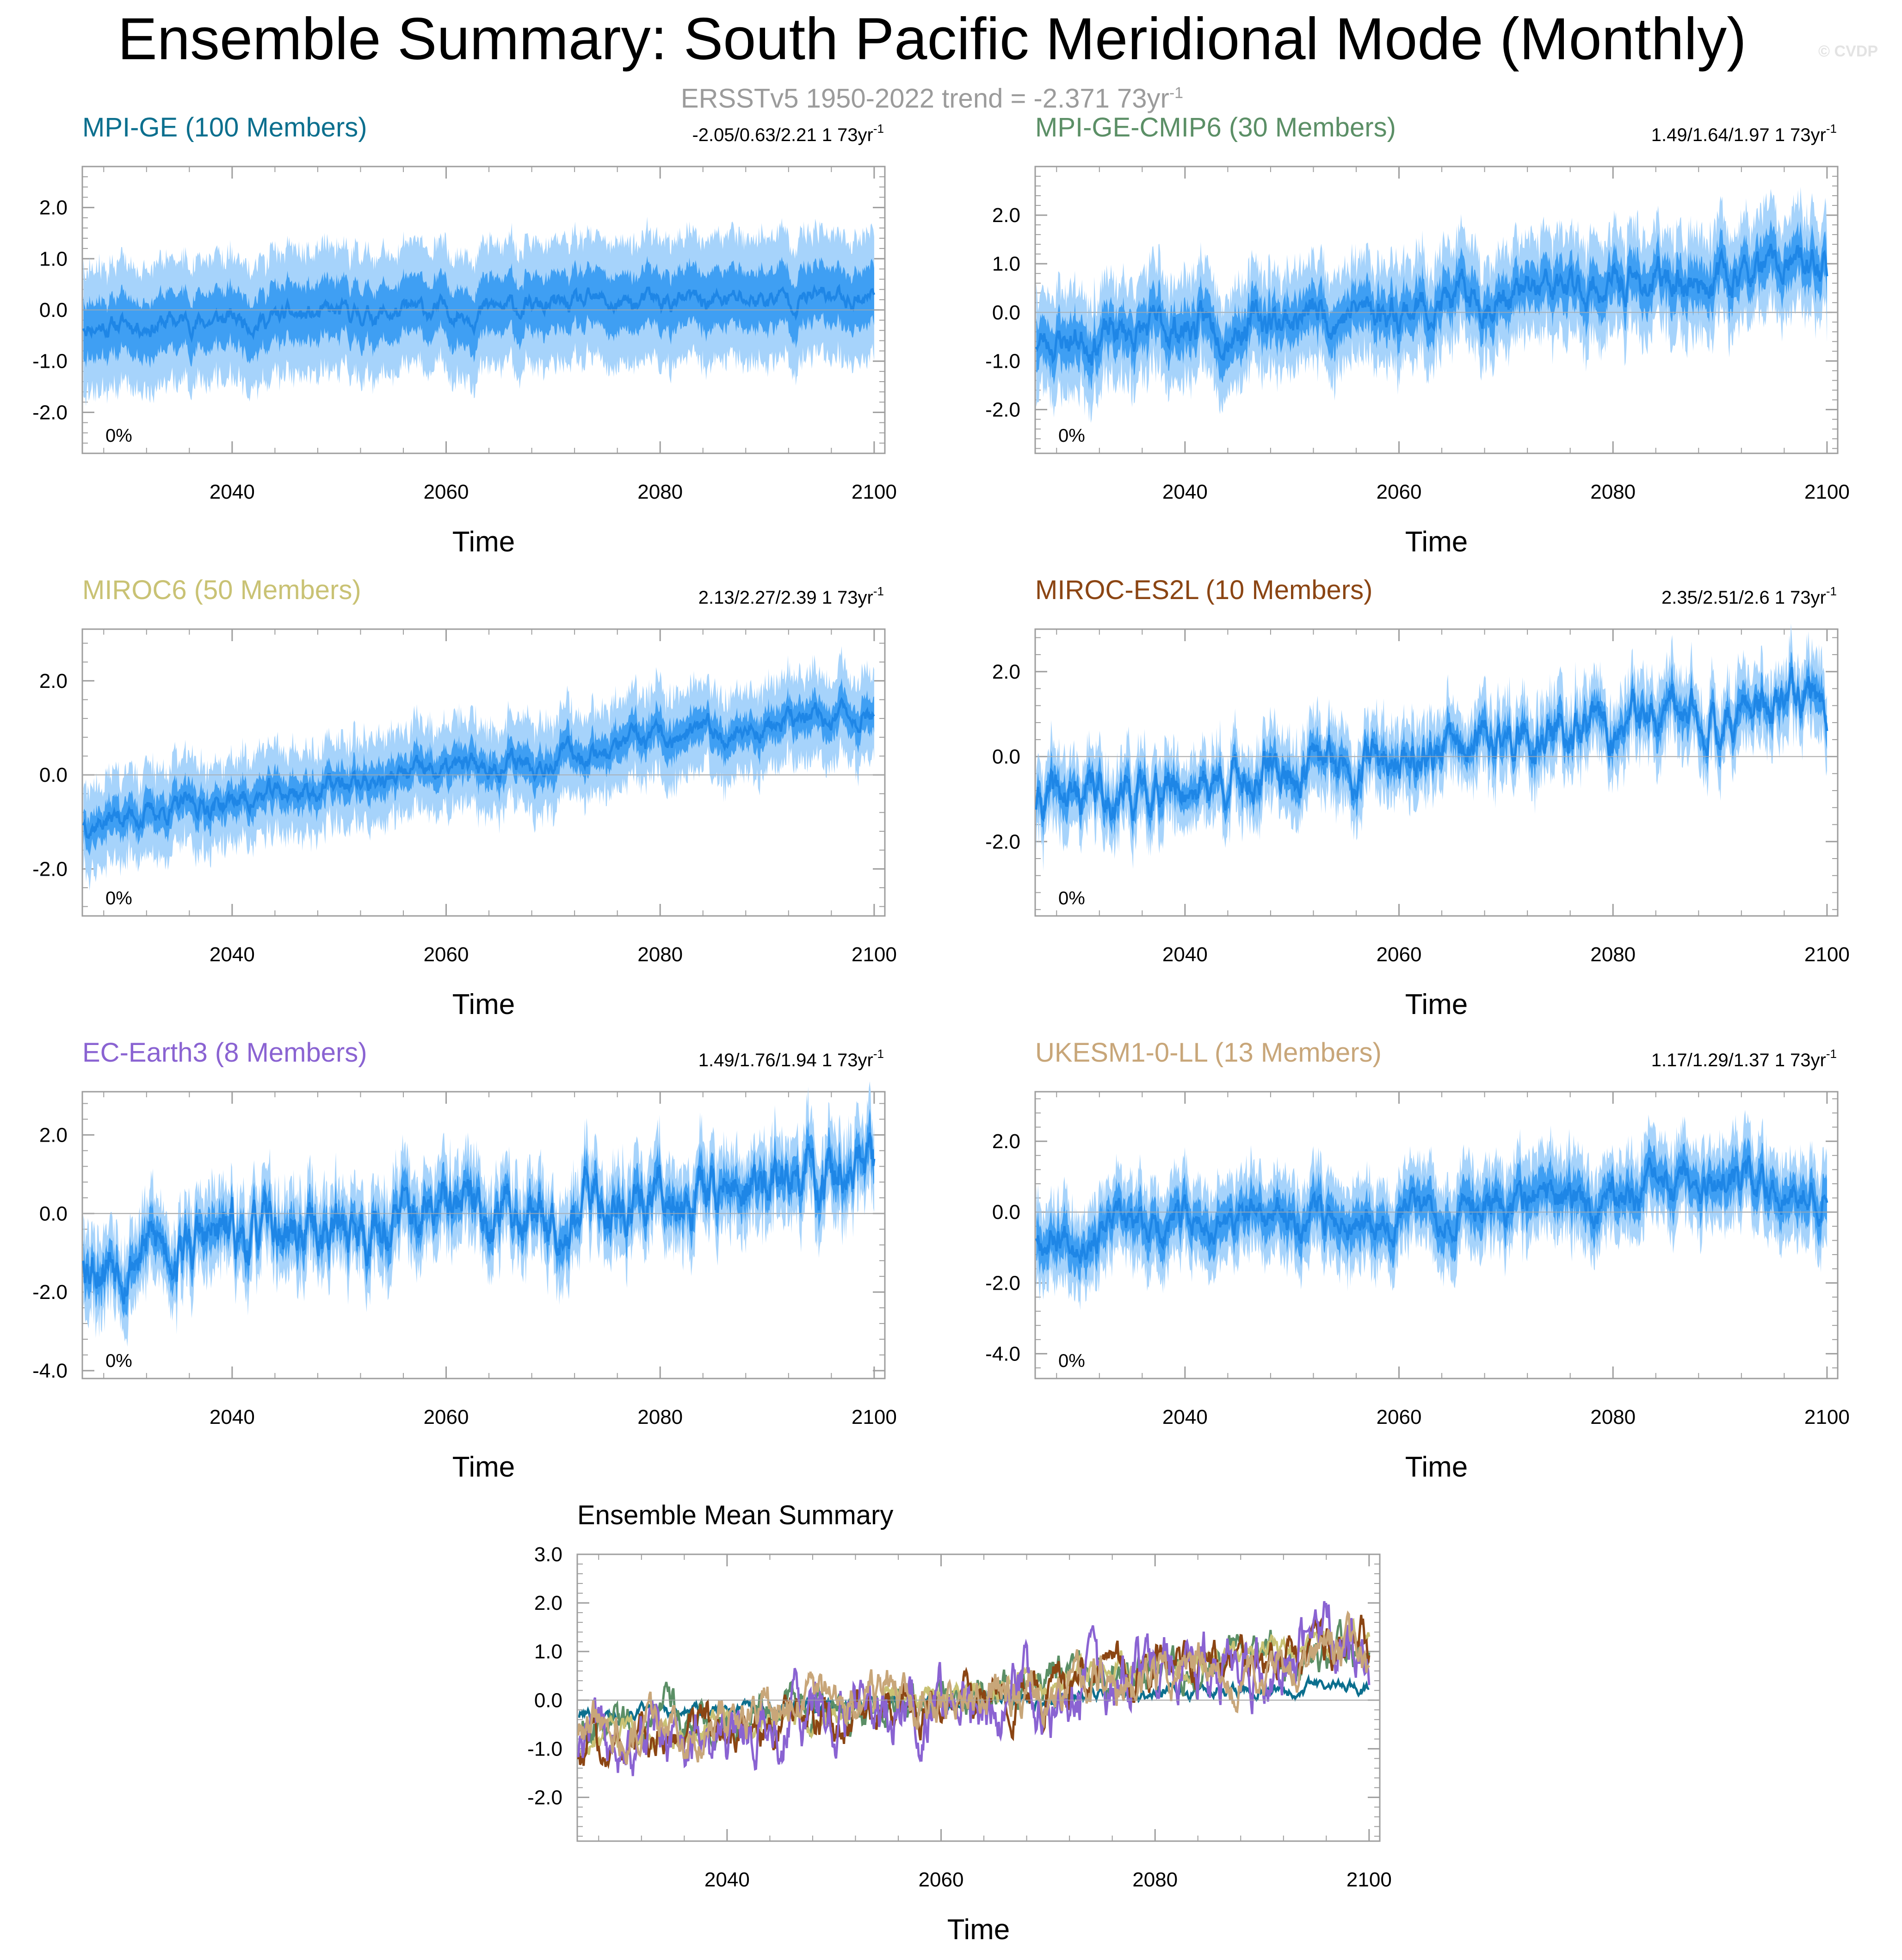  Describe the element at coordinates (1431, 744) in the screenshot. I see `miroc-es2l-ensemble-mean-line` at that location.